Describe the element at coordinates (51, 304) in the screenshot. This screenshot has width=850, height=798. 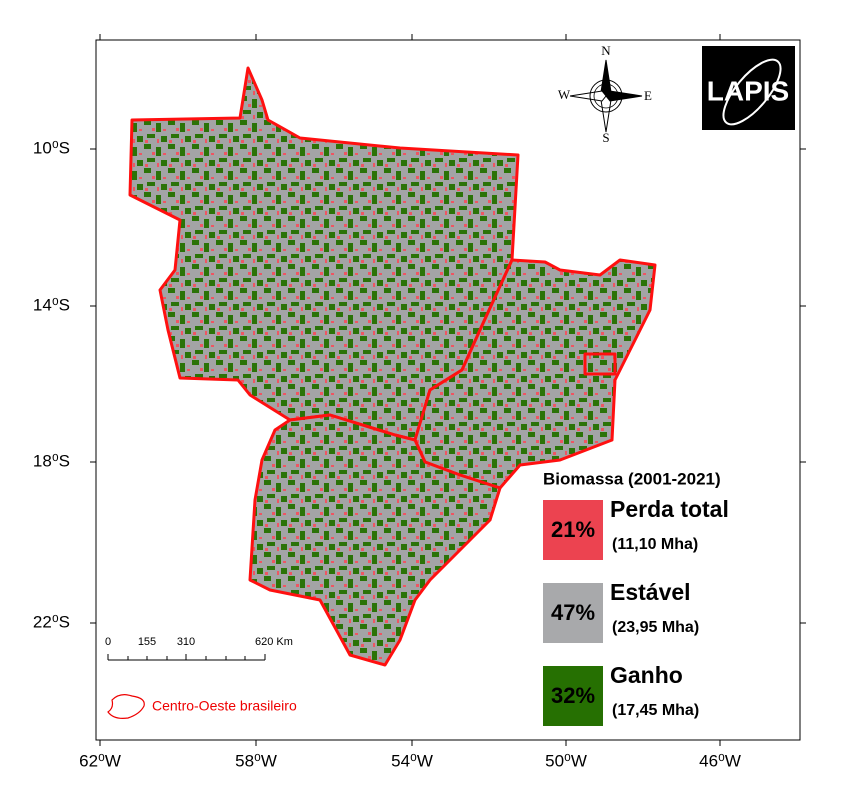
I see `y-tick-label: 14⁰S` at that location.